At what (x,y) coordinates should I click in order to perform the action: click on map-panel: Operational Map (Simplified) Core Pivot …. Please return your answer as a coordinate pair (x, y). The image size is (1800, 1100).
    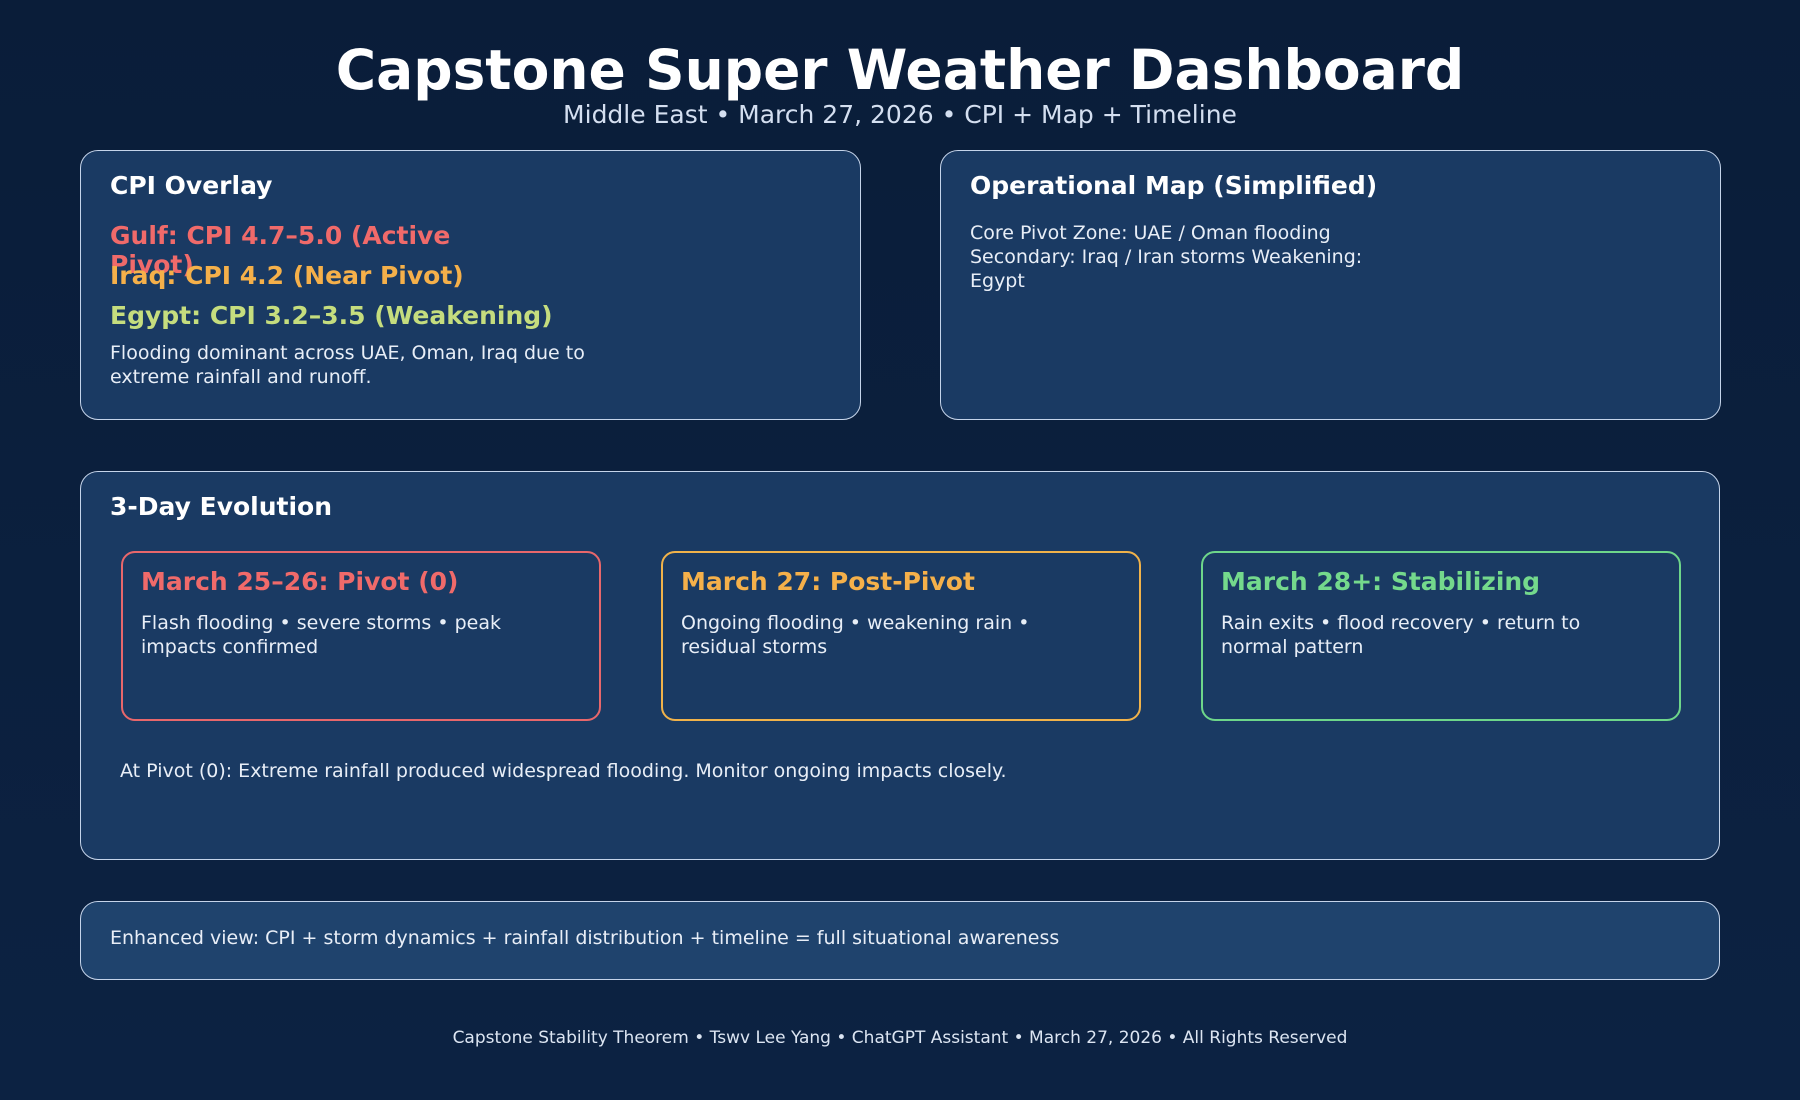
    Looking at the image, I should click on (1330, 285).